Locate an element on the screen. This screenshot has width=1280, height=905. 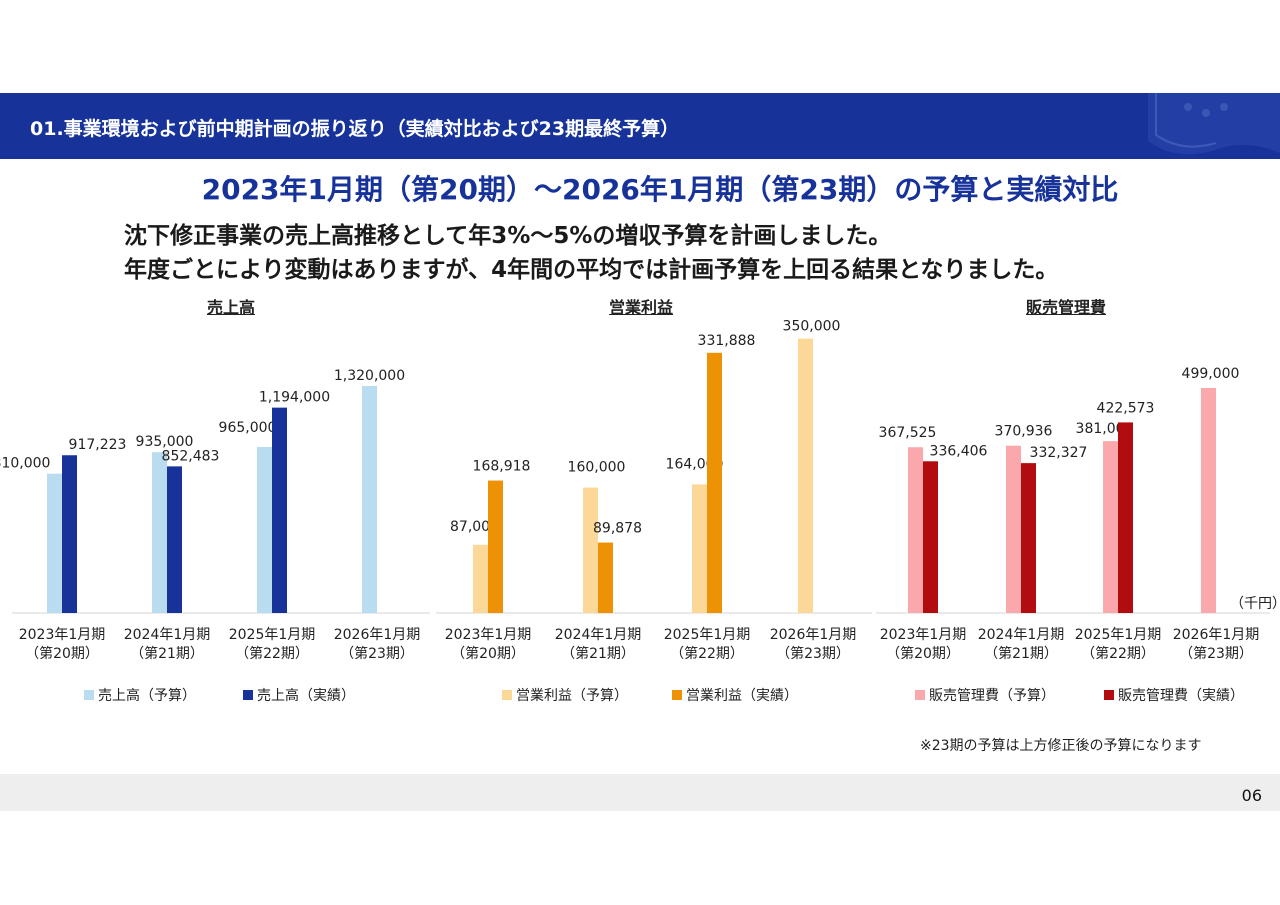
operating-profit-data-label-actual-1: 168,918 is located at coordinates (502, 467).